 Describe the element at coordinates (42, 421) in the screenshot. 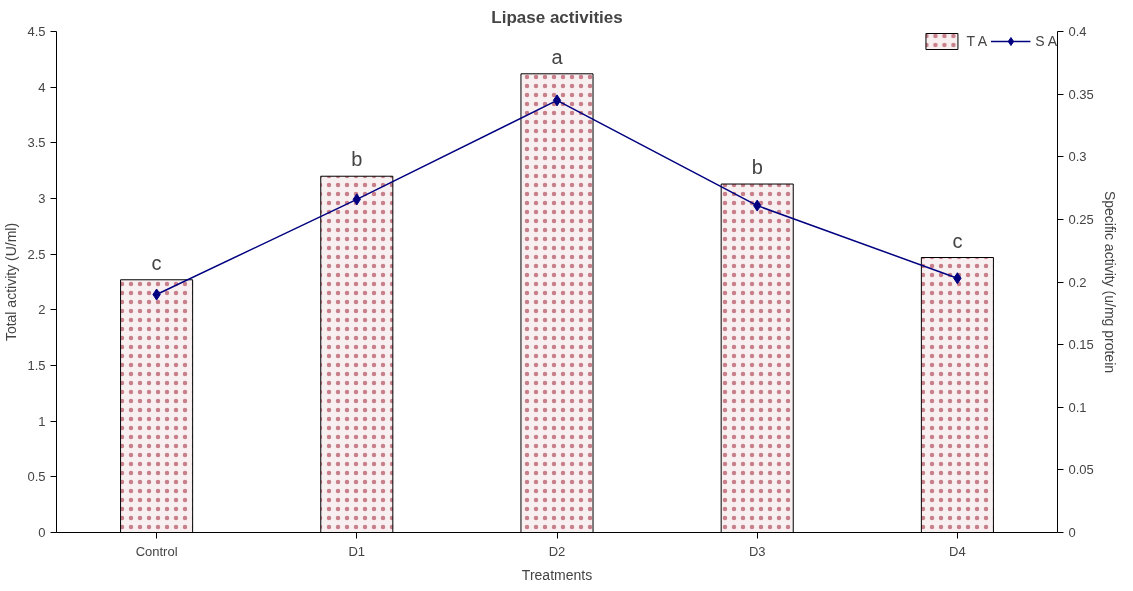

I see `y-tick-label: 1` at that location.